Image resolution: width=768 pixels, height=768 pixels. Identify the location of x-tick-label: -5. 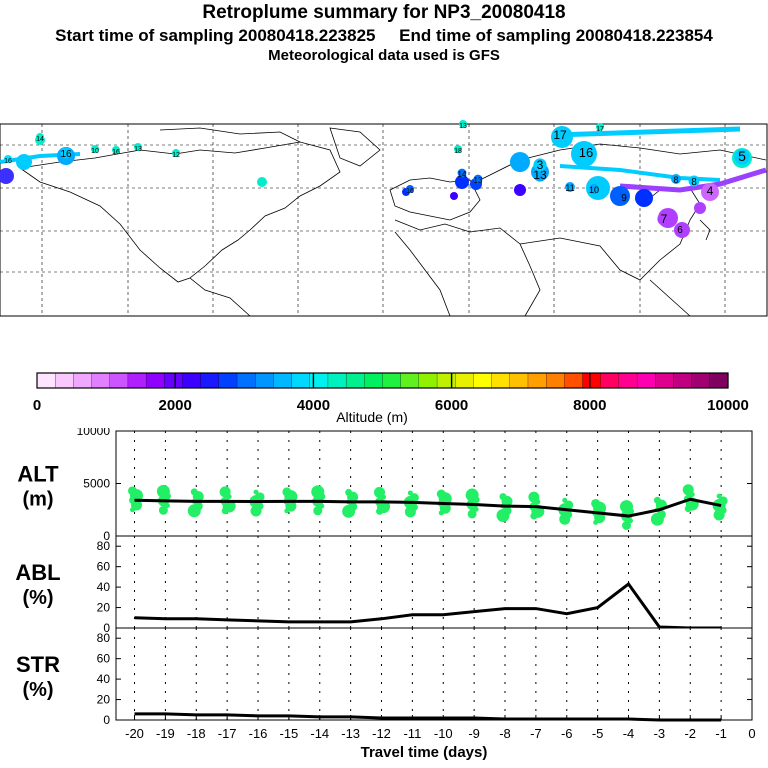
(598, 733).